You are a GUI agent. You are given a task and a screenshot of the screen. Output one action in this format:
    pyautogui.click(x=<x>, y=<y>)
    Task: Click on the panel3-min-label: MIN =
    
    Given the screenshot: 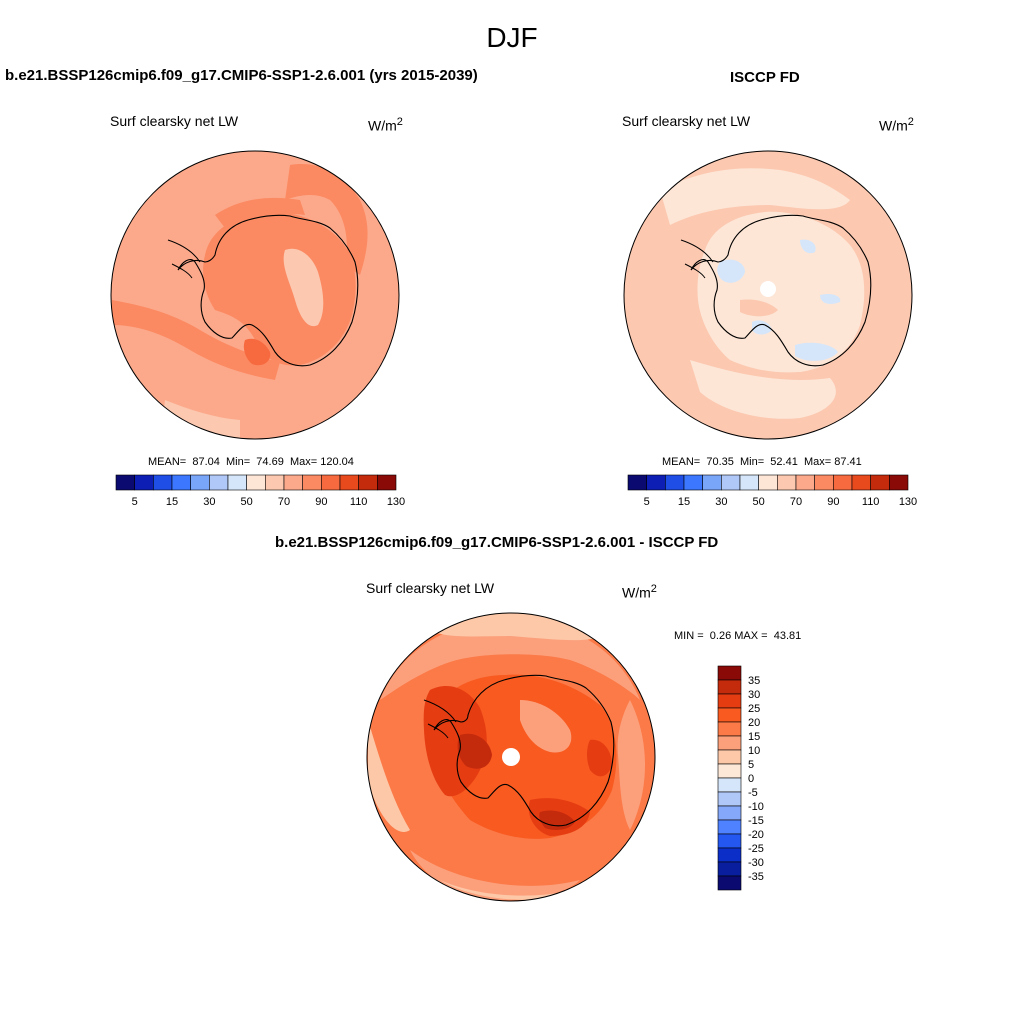 What is the action you would take?
    pyautogui.click(x=689, y=636)
    